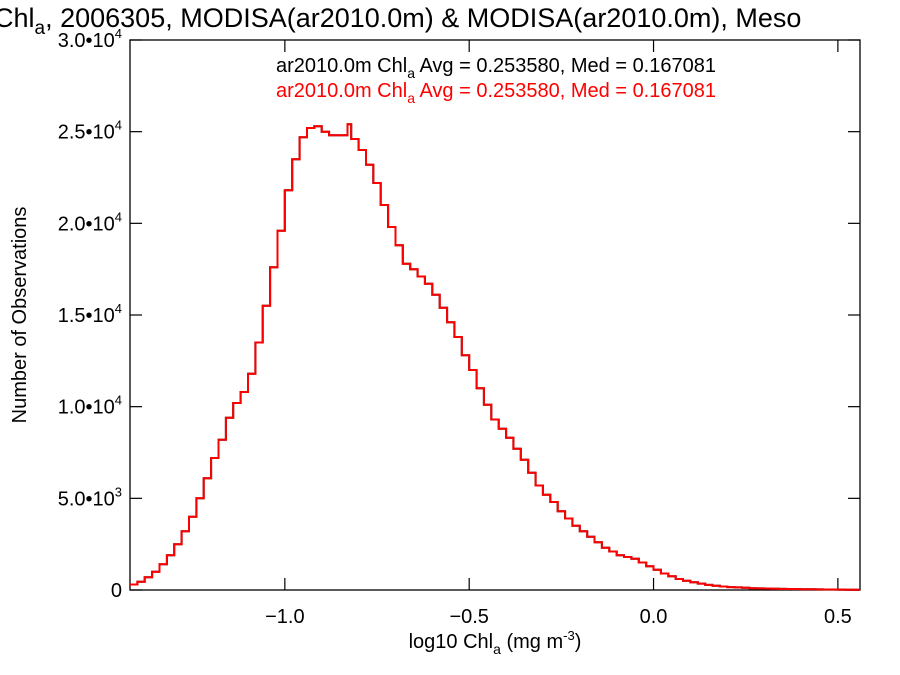 This screenshot has width=900, height=675. Describe the element at coordinates (468, 617) in the screenshot. I see `x-tick-label: −0.5` at that location.